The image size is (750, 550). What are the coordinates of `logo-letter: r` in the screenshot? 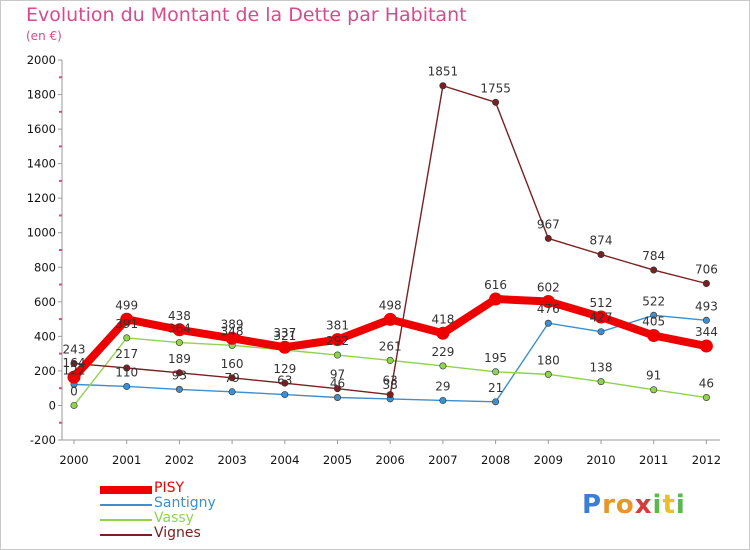 It's located at (609, 505).